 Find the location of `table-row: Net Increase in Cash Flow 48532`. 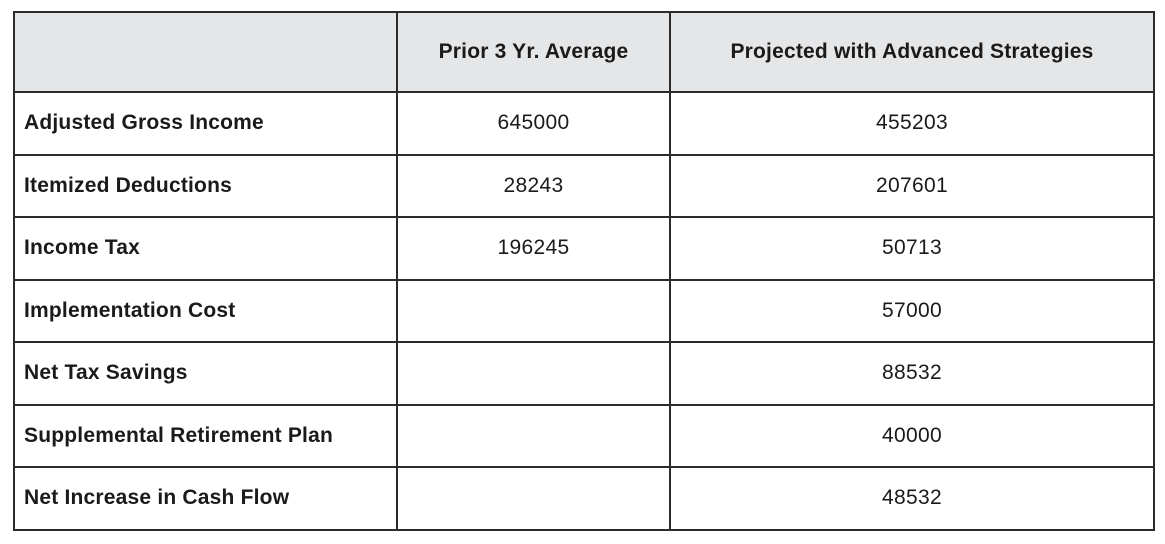

table-row: Net Increase in Cash Flow 48532 is located at coordinates (584, 498).